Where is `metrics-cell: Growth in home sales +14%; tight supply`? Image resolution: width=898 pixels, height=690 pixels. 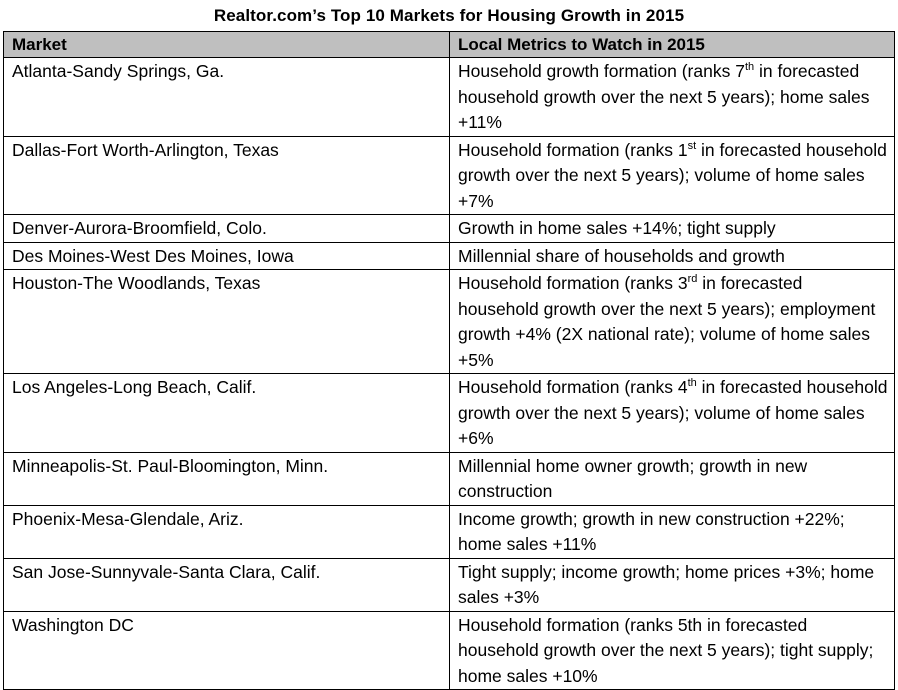
metrics-cell: Growth in home sales +14%; tight supply is located at coordinates (672, 228).